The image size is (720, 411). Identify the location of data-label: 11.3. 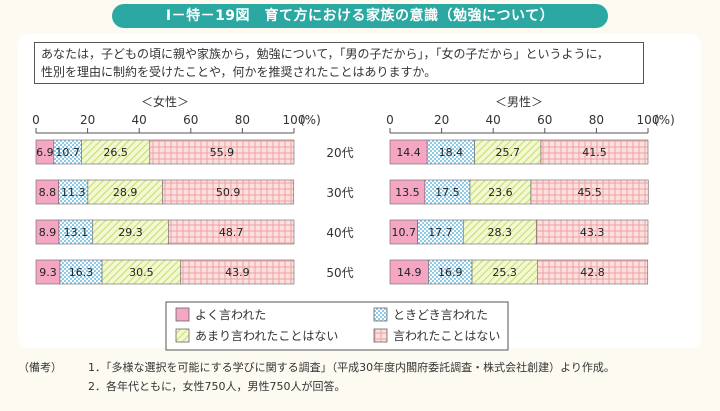
(73, 192).